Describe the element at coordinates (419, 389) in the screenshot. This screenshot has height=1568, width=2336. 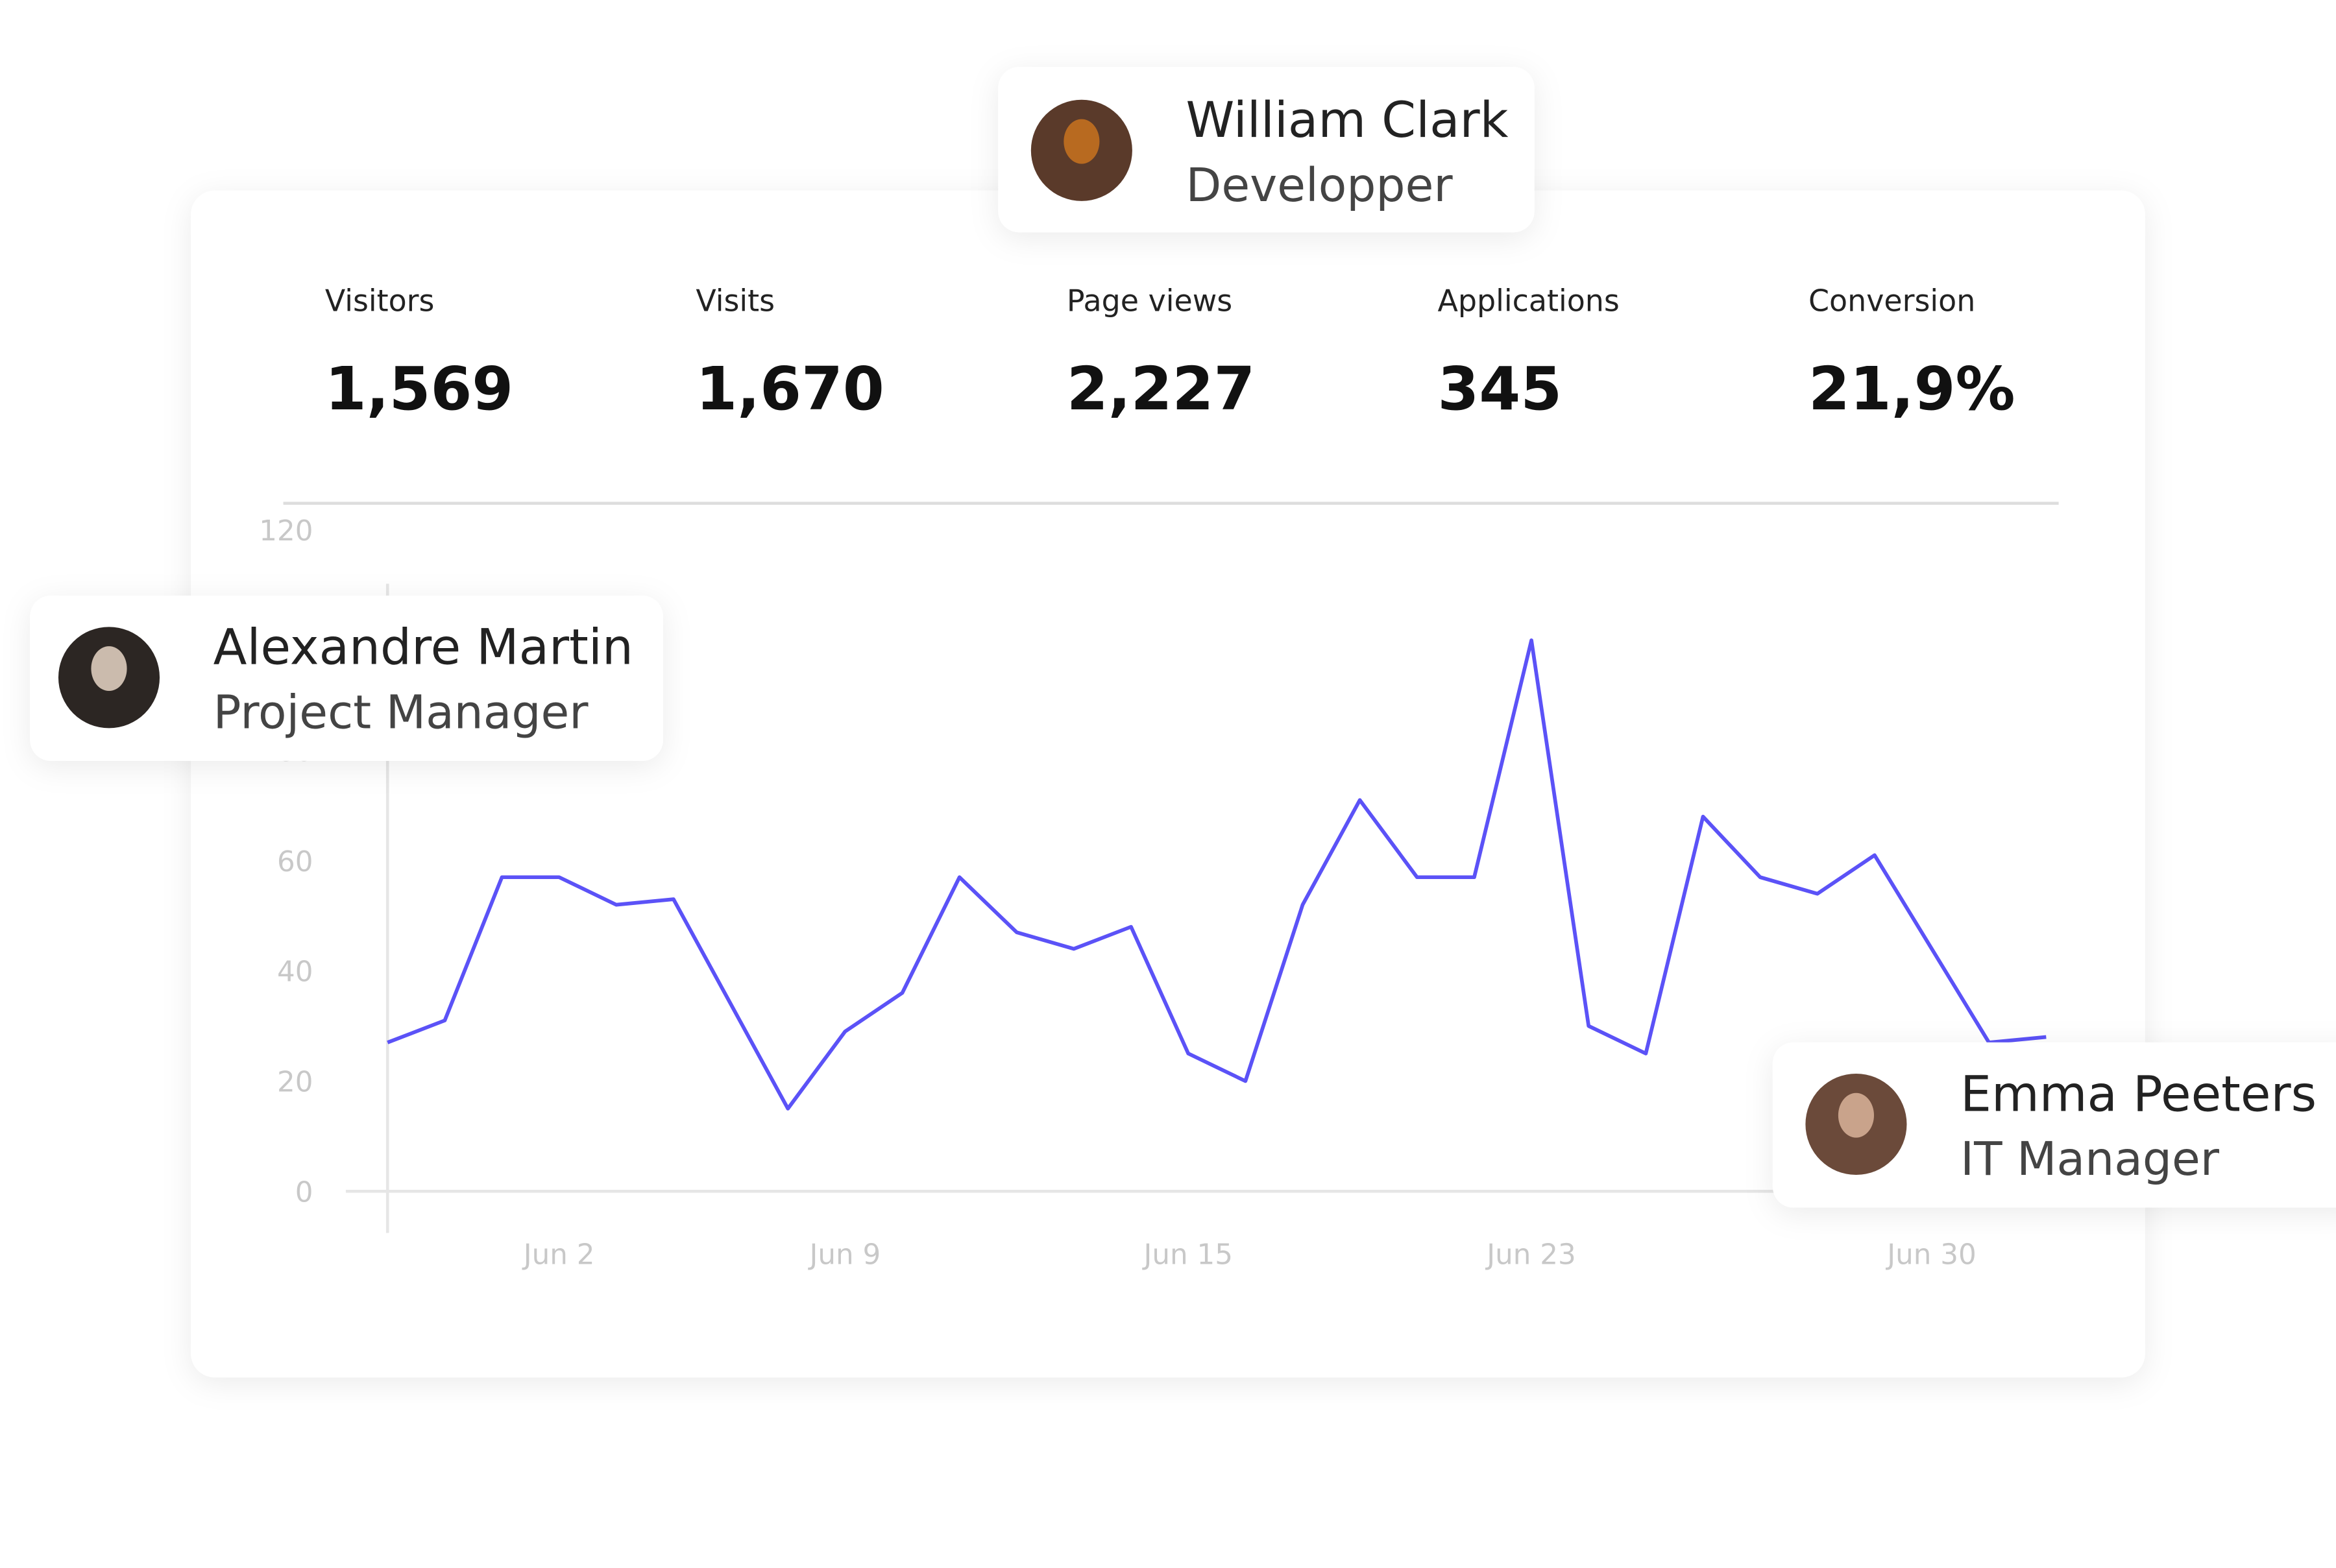
I see `stat-value: 1,569` at that location.